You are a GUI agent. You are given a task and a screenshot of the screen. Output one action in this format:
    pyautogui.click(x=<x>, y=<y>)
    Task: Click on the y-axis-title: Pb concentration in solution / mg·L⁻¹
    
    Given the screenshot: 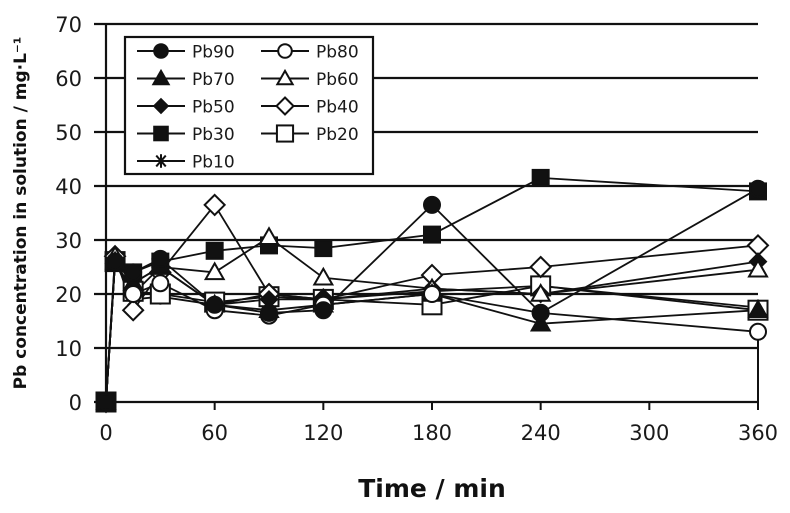 What is the action you would take?
    pyautogui.click(x=21, y=213)
    